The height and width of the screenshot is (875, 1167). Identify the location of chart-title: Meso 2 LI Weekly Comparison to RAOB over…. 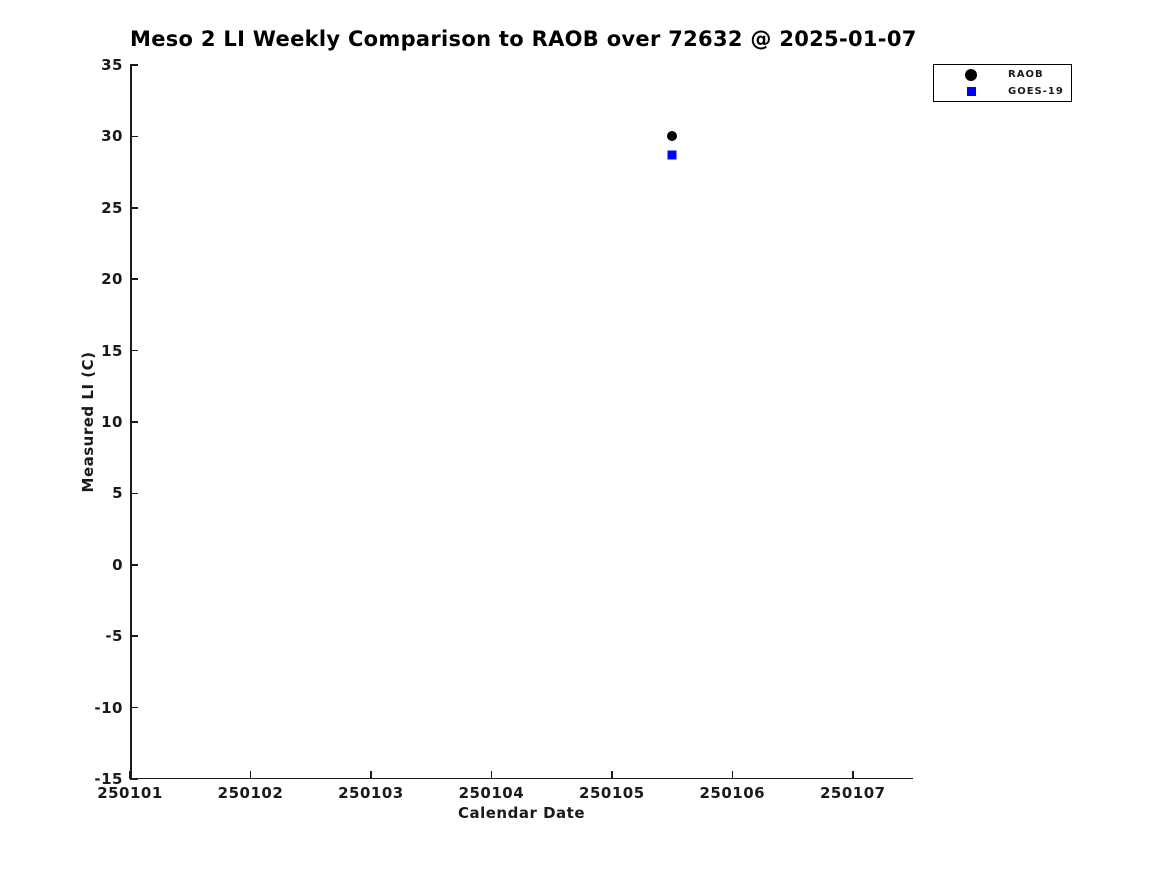
(523, 39).